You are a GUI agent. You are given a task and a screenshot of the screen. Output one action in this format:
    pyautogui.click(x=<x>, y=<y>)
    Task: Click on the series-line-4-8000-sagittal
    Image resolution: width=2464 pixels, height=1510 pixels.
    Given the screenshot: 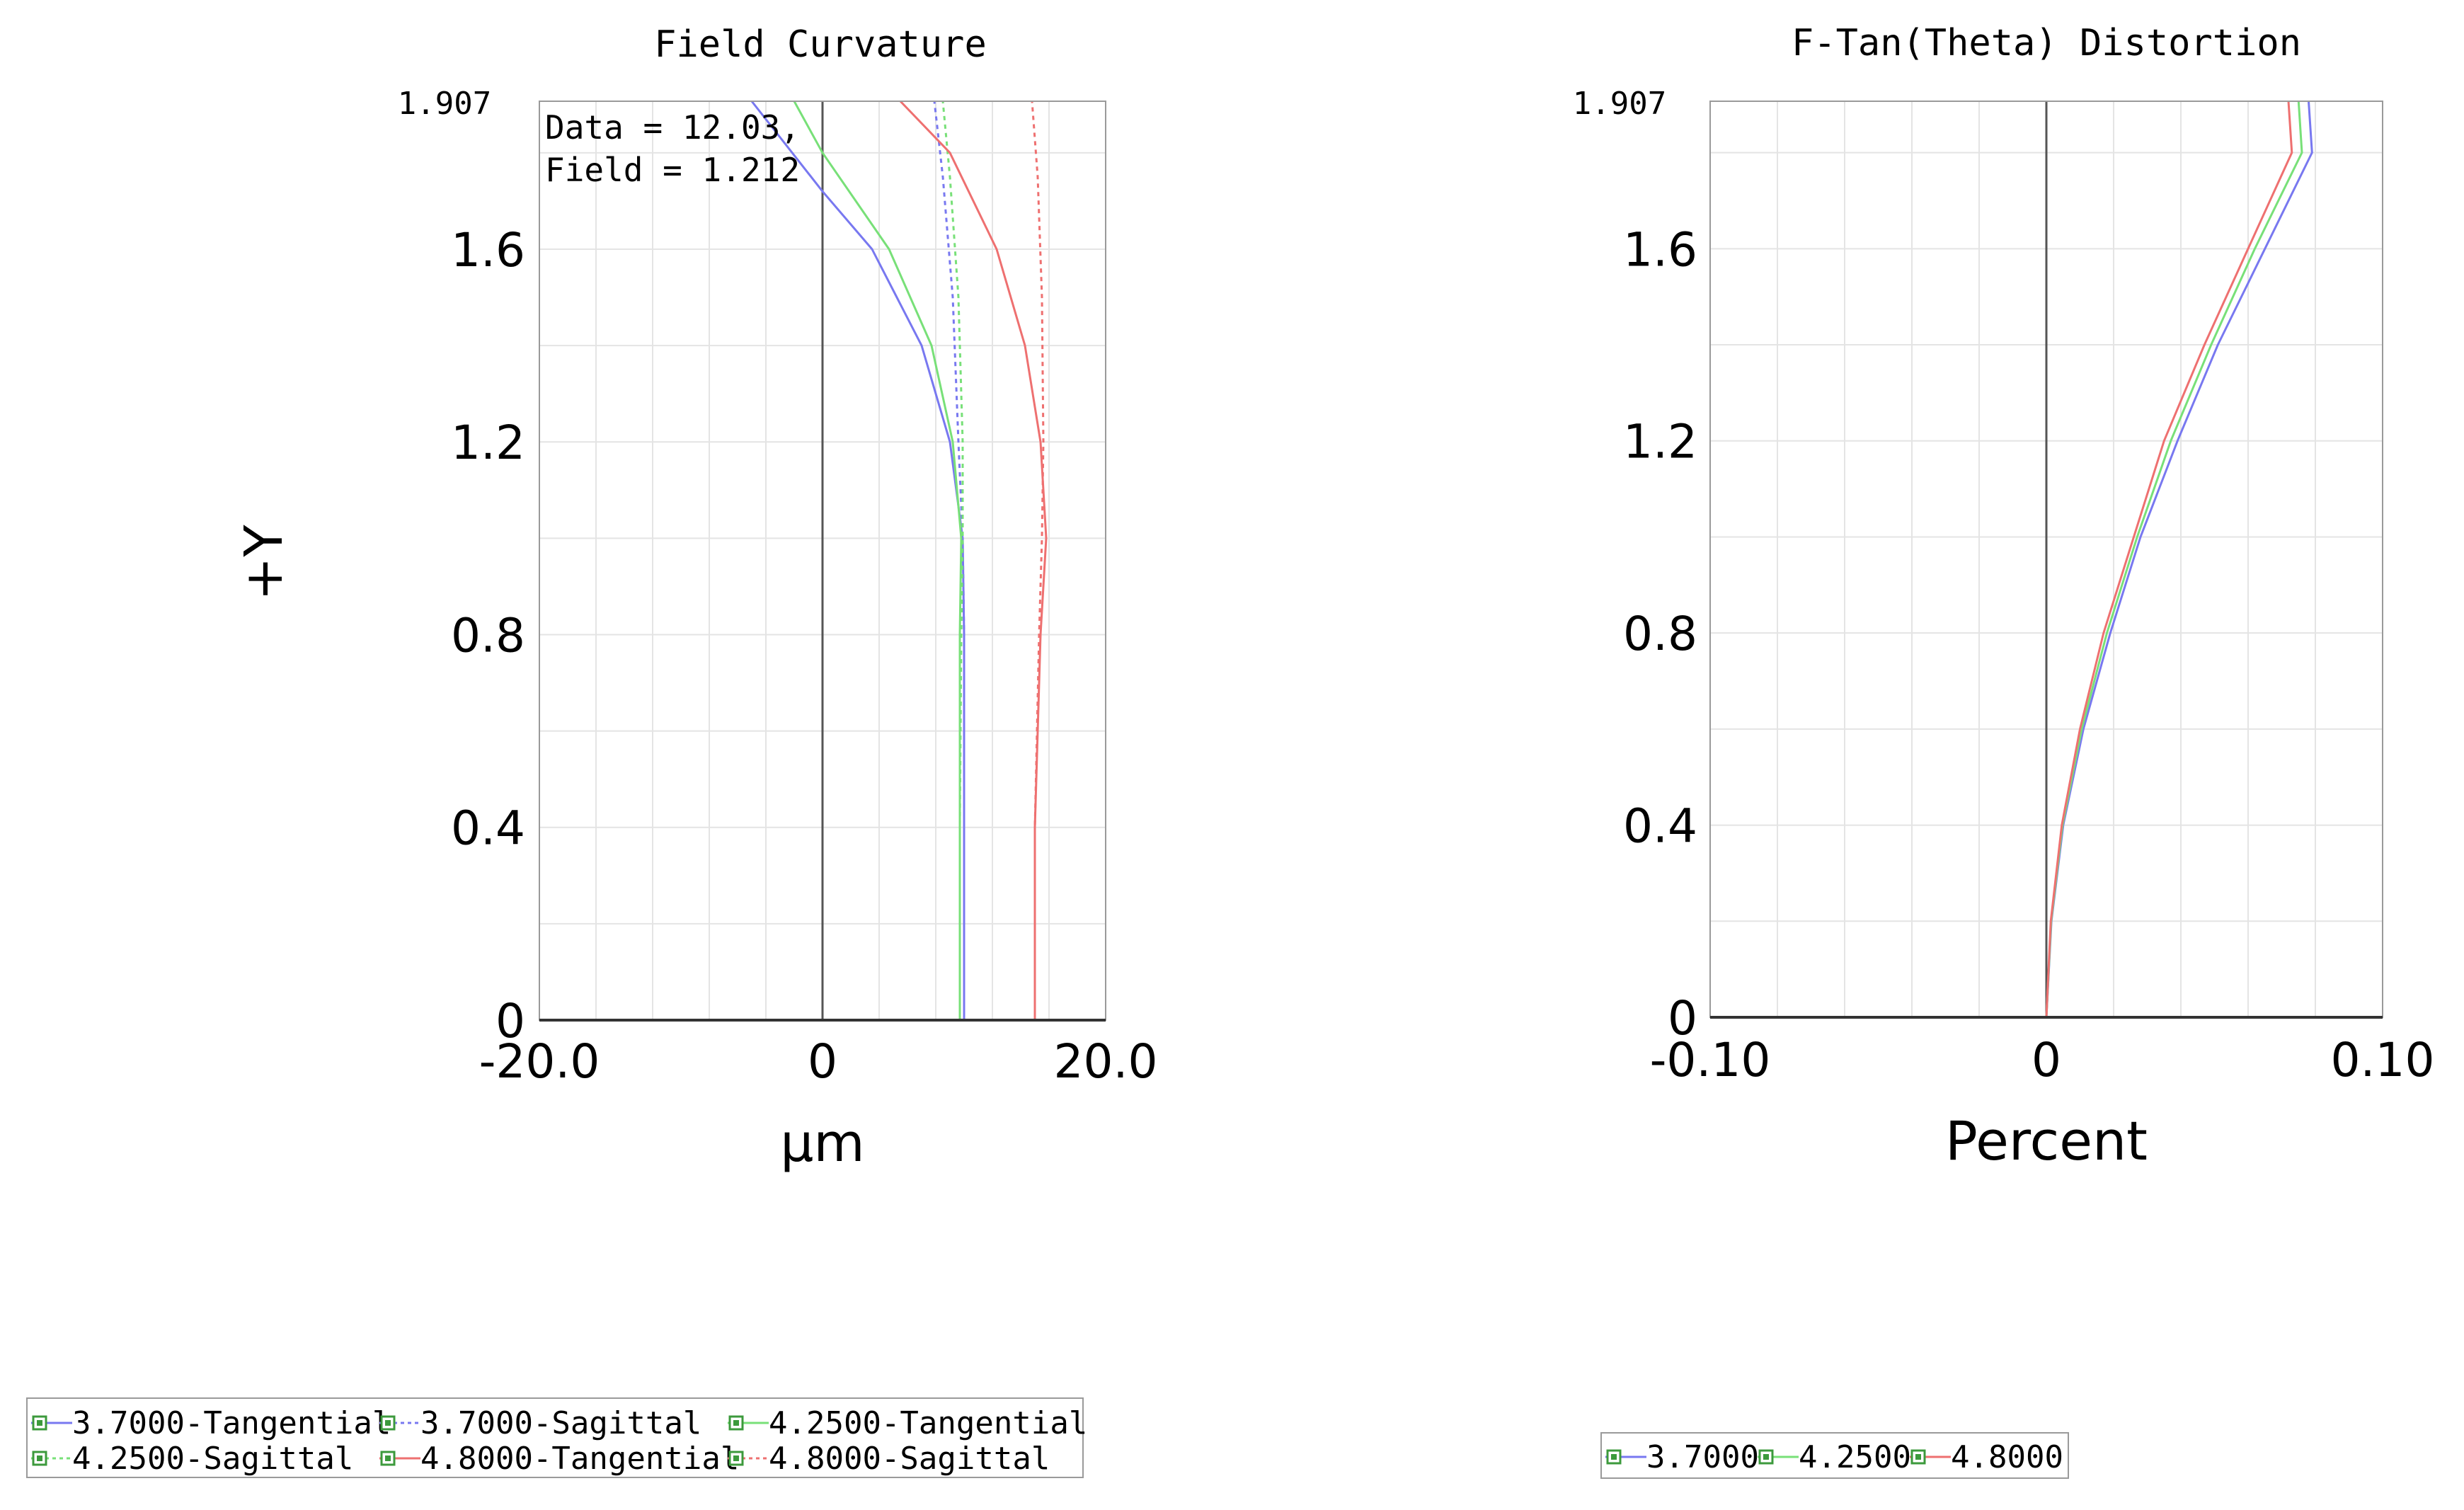 What is the action you would take?
    pyautogui.click(x=1038, y=560)
    